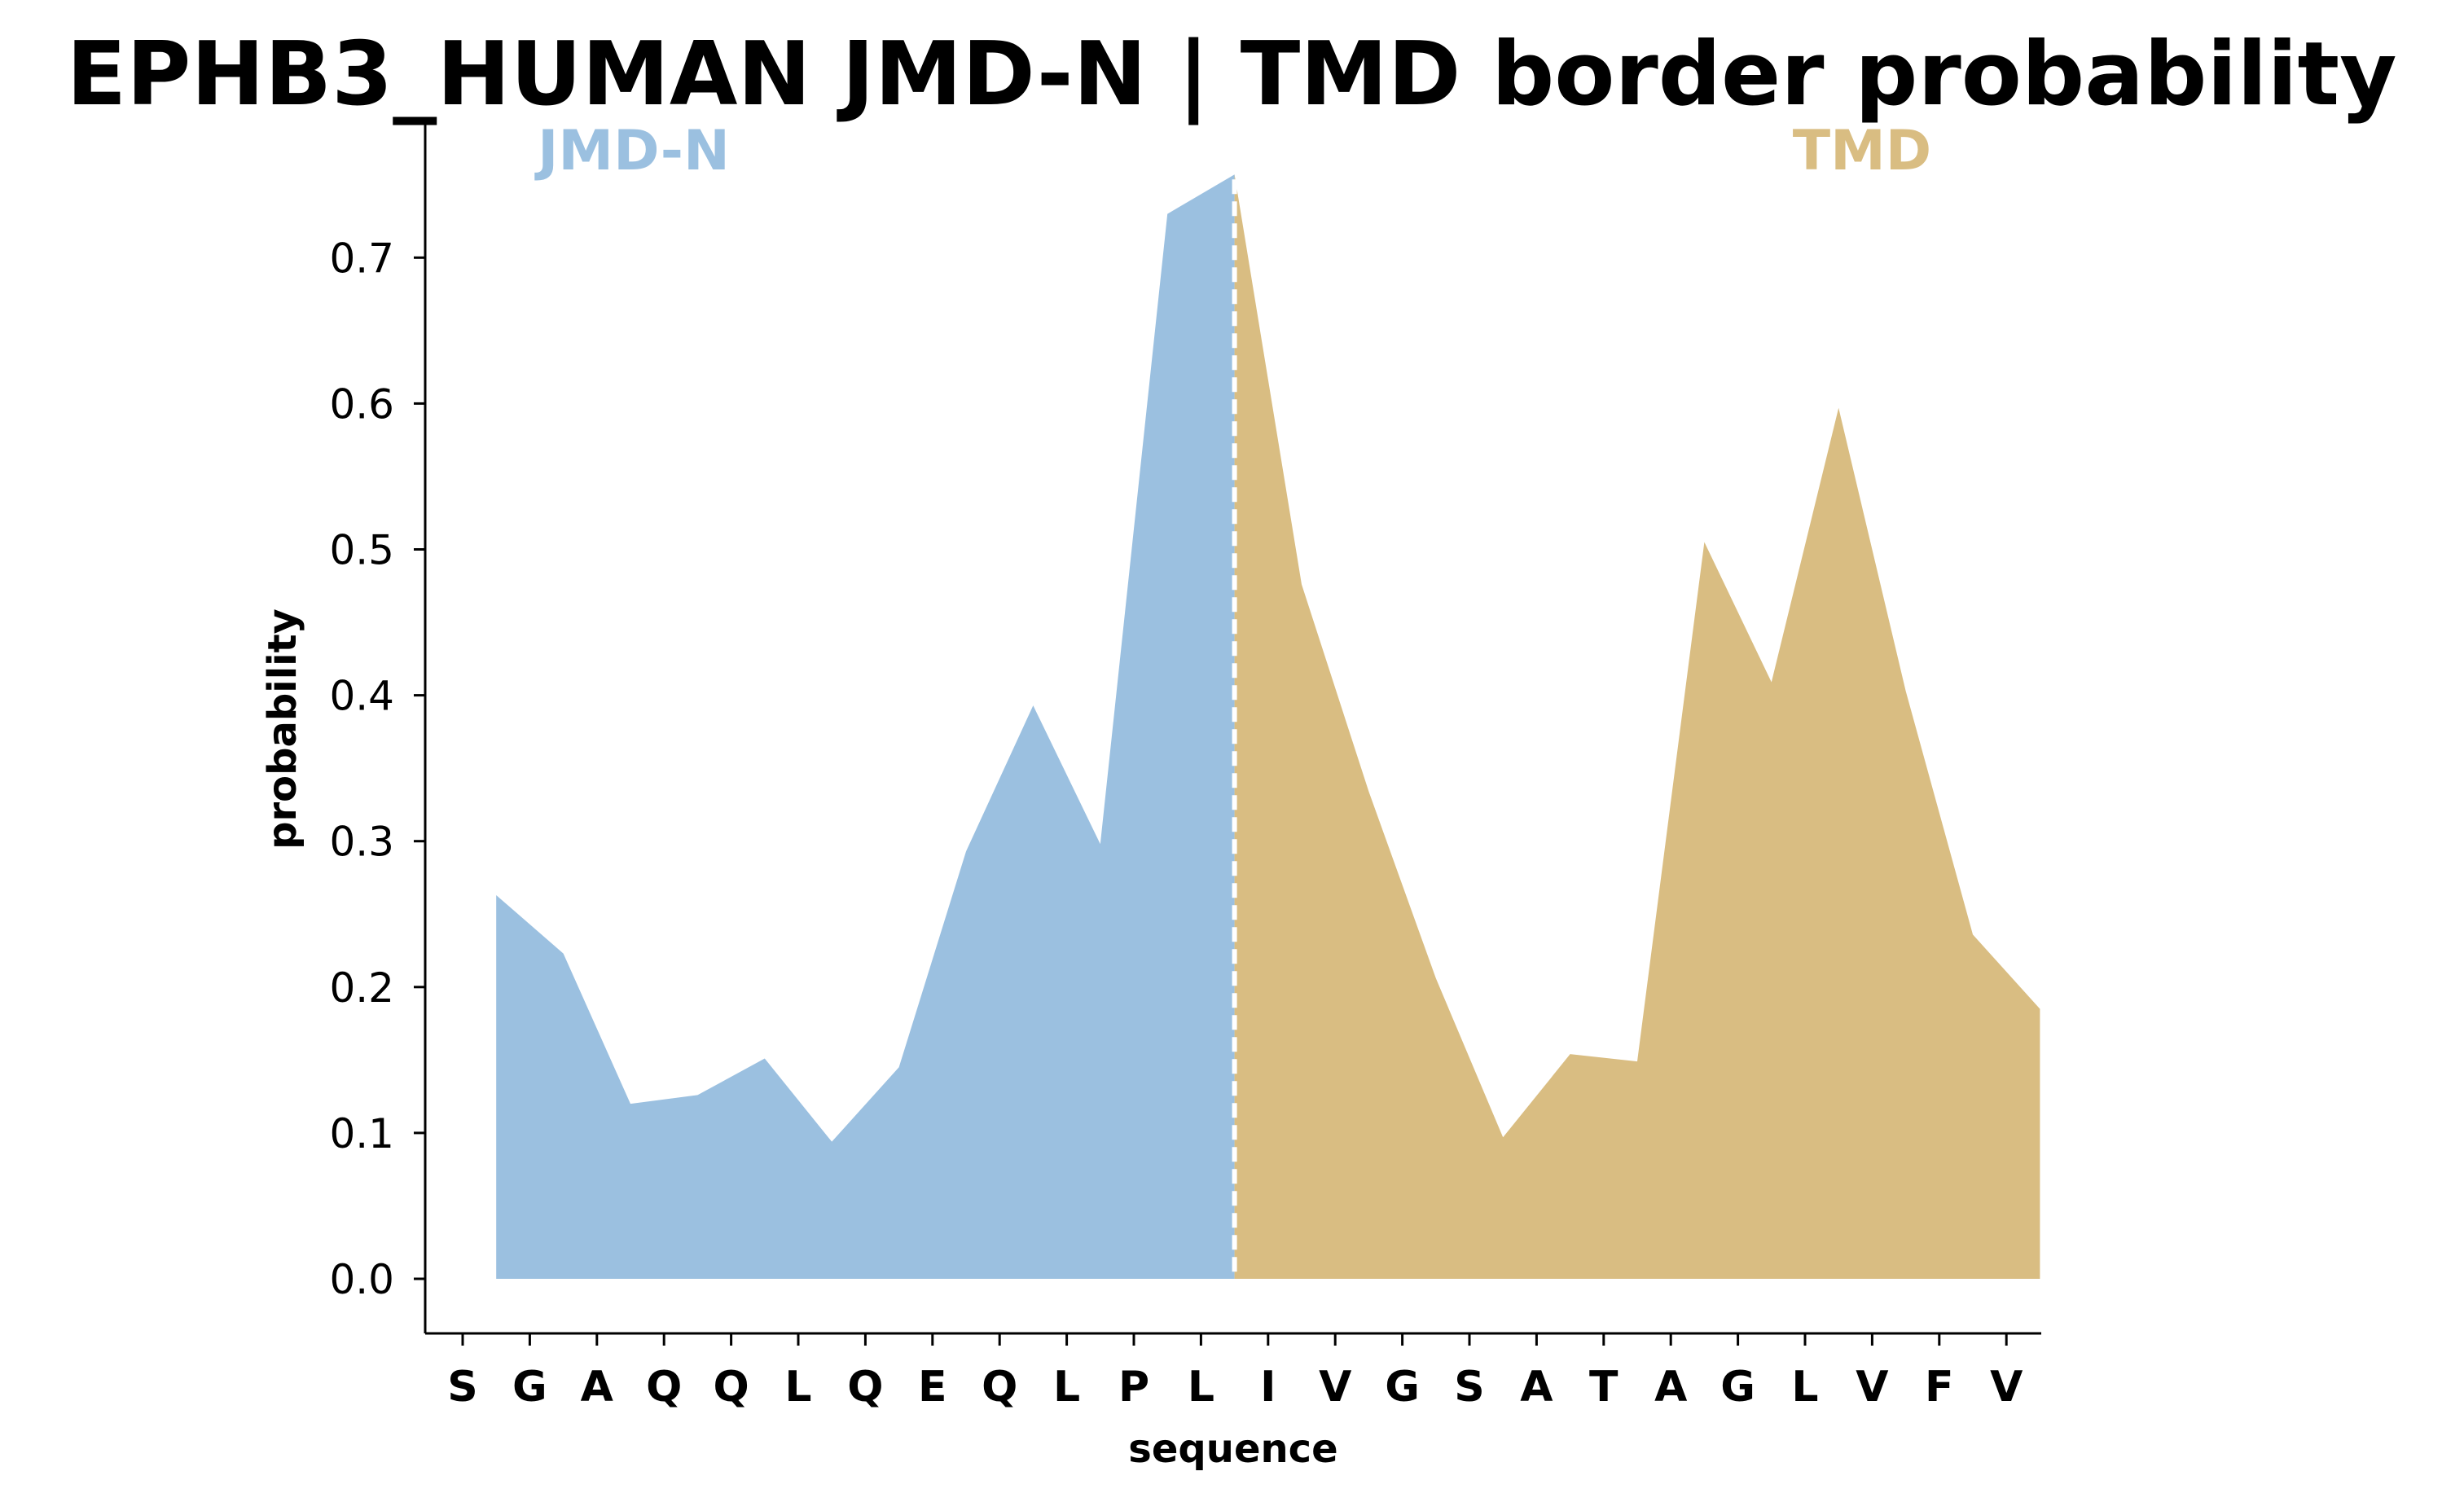  I want to click on y-tick-label: 0.6, so click(361, 404).